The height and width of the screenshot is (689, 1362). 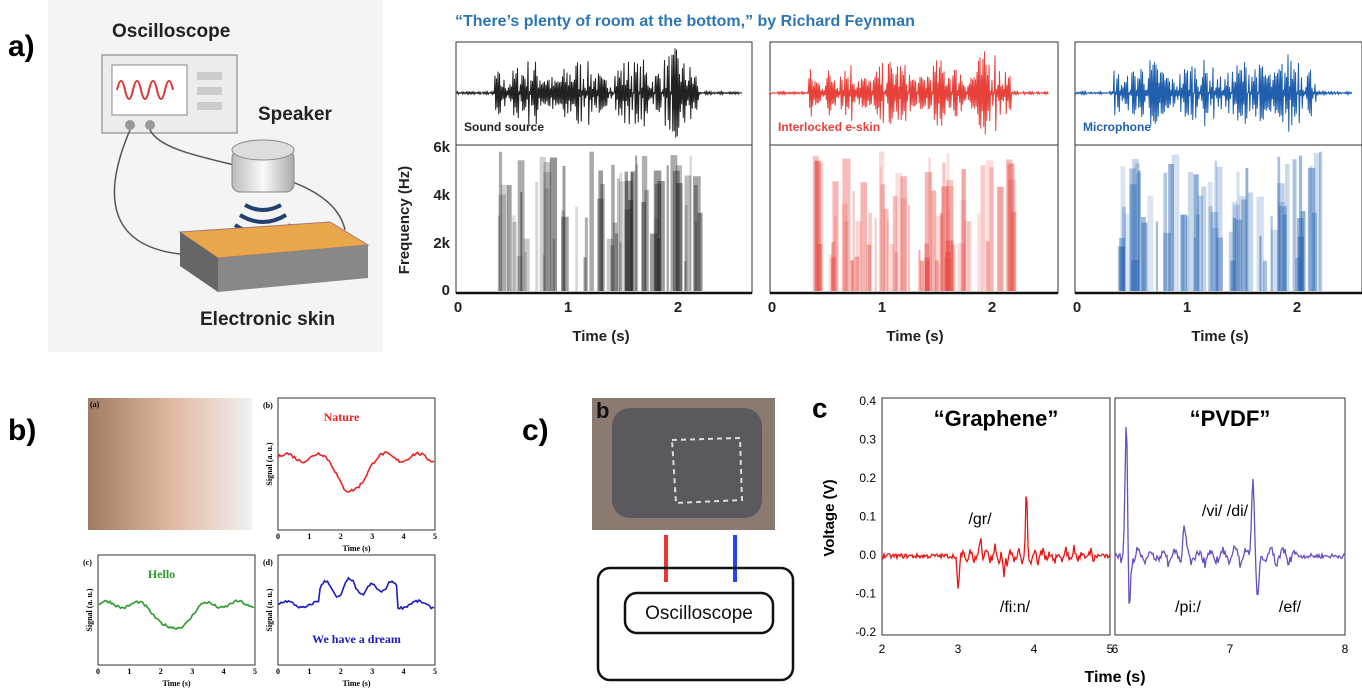 What do you see at coordinates (309, 671) in the screenshot?
I see `x-tick-label: 1` at bounding box center [309, 671].